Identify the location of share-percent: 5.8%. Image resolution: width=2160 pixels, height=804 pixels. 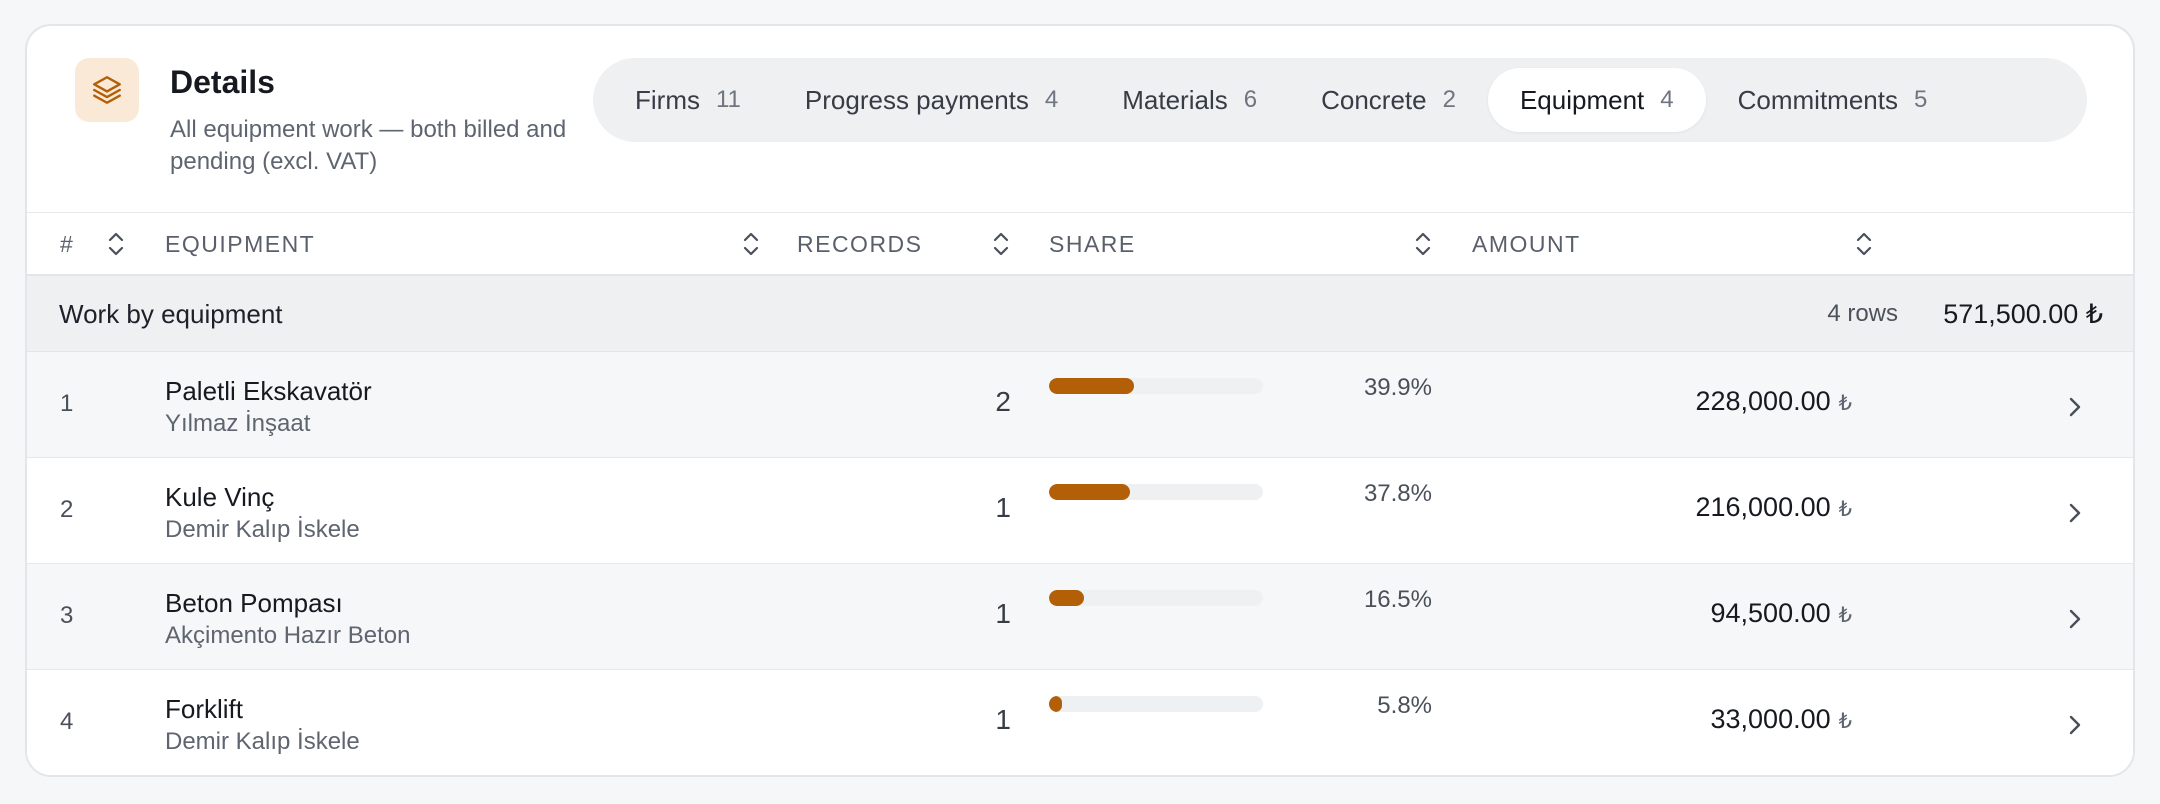
(1404, 705).